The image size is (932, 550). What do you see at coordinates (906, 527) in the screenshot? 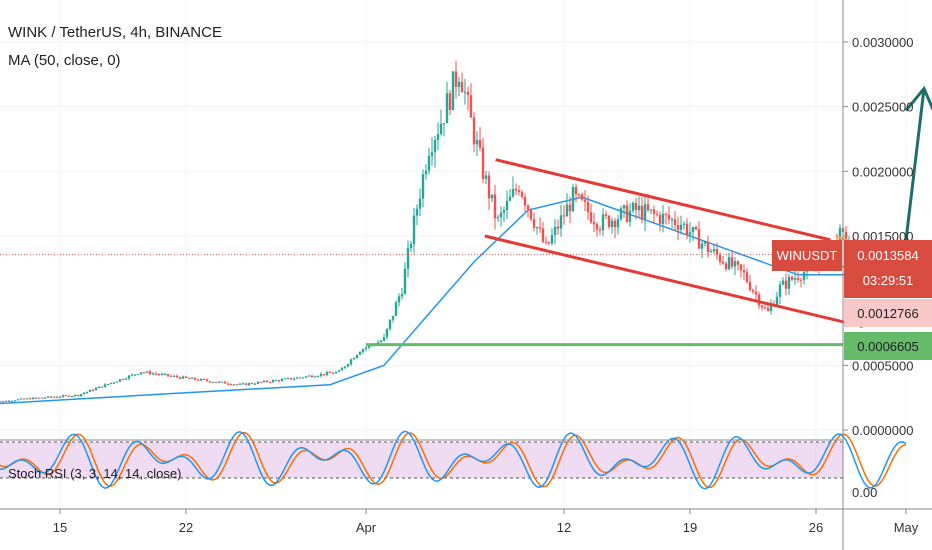
I see `time-tick-label: May` at bounding box center [906, 527].